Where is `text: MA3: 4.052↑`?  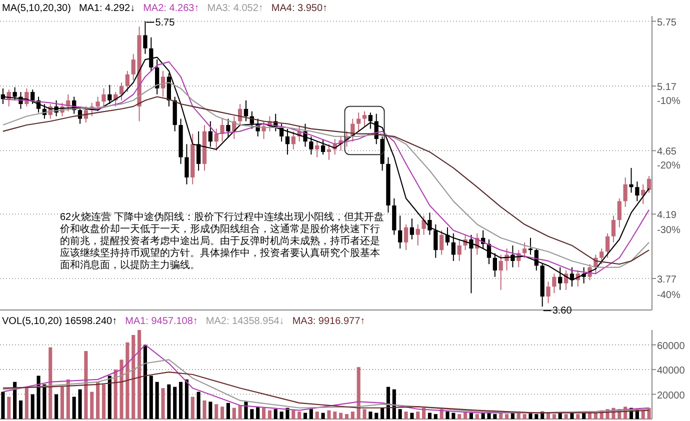 text: MA3: 4.052↑ is located at coordinates (235, 8).